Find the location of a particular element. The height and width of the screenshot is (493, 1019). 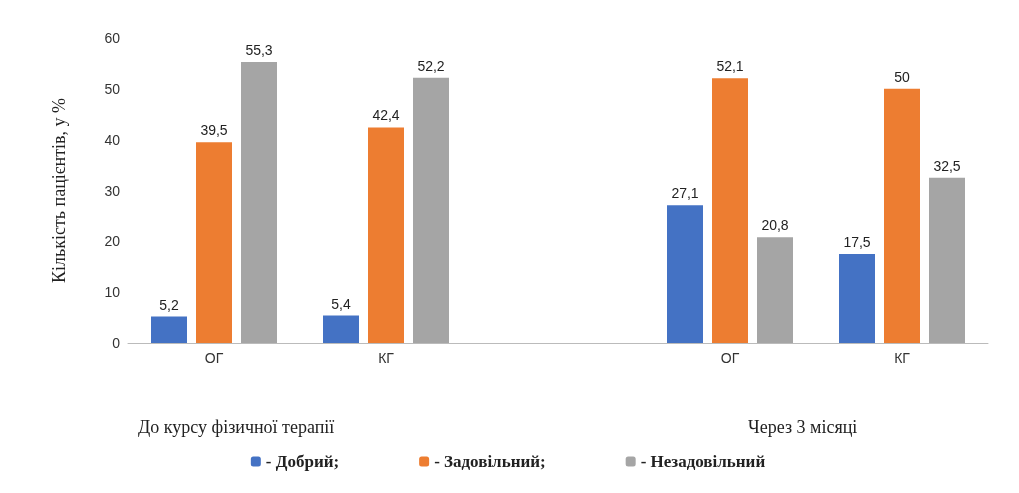

data-label: 27,1 is located at coordinates (685, 193).